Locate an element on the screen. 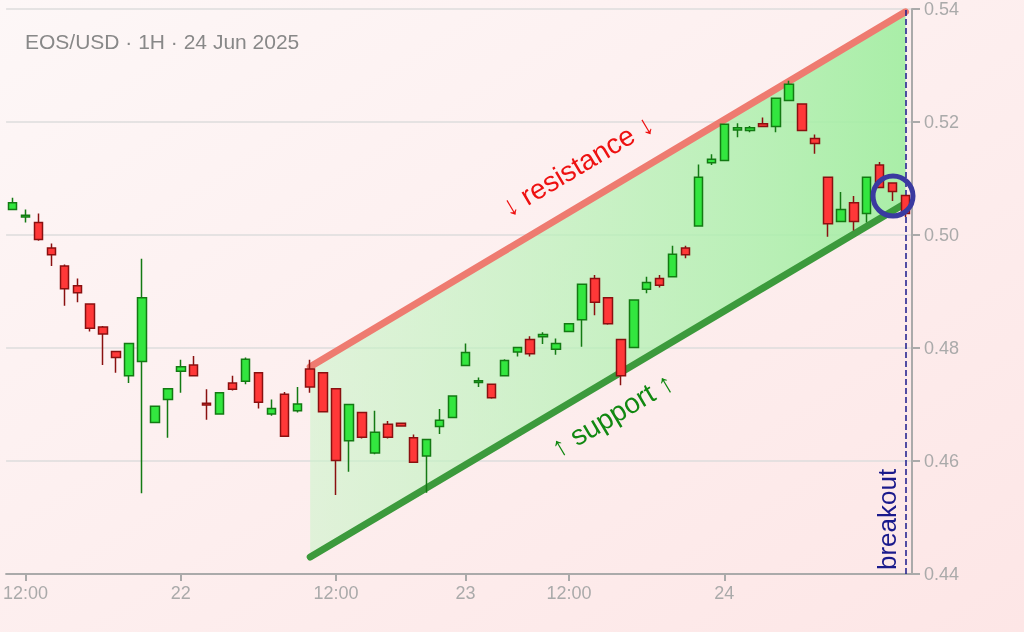 The width and height of the screenshot is (1024, 632). x-tick-label: 22 is located at coordinates (180, 593).